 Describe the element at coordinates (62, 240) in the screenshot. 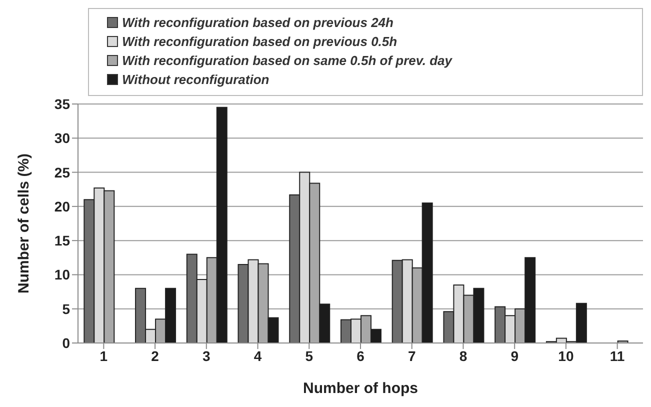

I see `y-tick-label: 15` at that location.